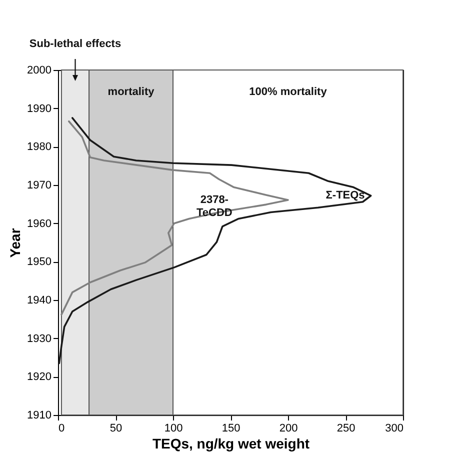 The width and height of the screenshot is (458, 458). I want to click on y-tick-label: 1920, so click(39, 377).